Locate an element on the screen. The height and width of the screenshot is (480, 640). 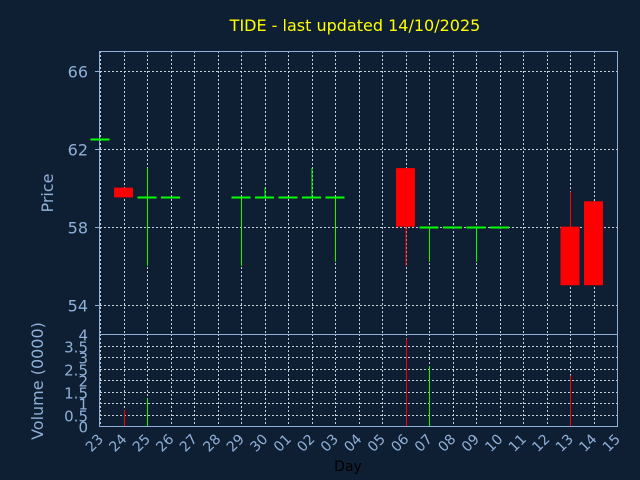
volume-y-tick-label: 0.5 is located at coordinates (76, 417).